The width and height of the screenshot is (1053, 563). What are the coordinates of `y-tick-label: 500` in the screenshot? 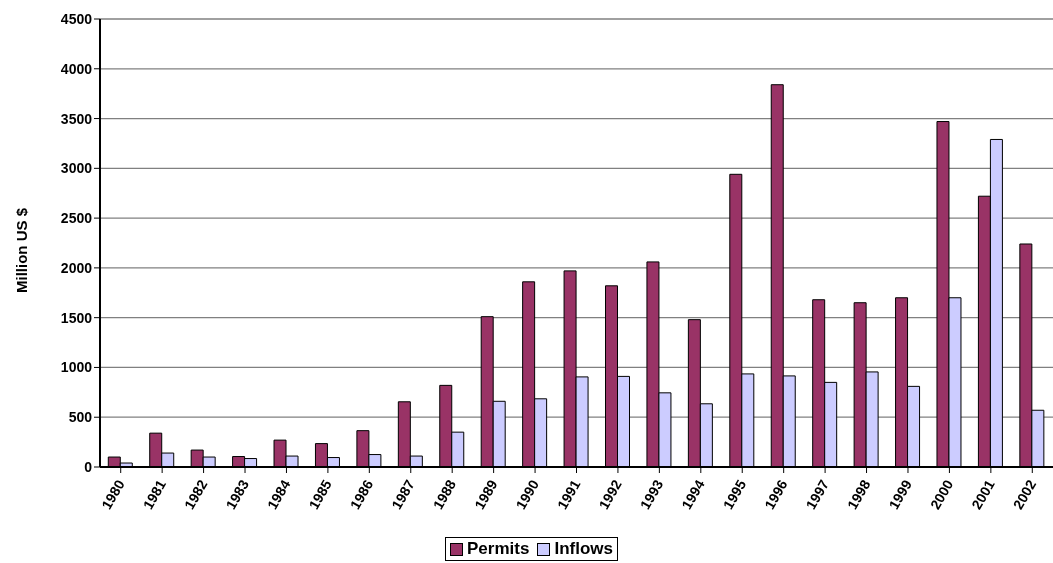 It's located at (80, 417).